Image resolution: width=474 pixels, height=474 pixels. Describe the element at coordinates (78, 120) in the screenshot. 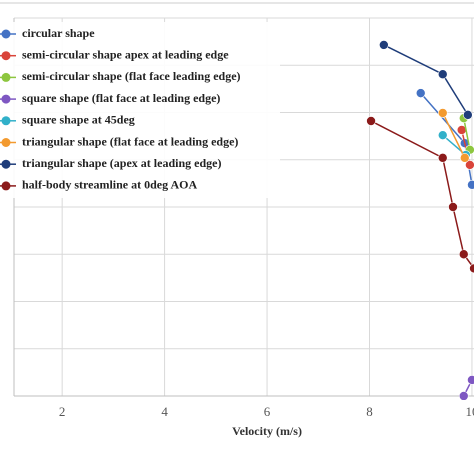

I see `legend-label: square shape at 45deg` at that location.